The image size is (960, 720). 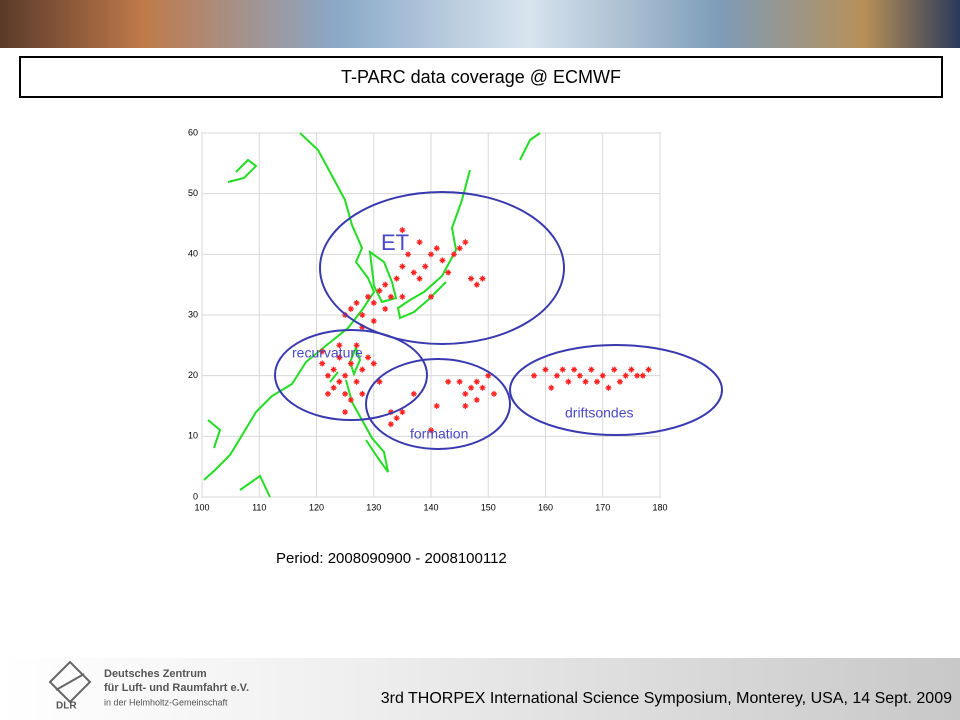 What do you see at coordinates (659, 507) in the screenshot?
I see `x-tick-label: 180` at bounding box center [659, 507].